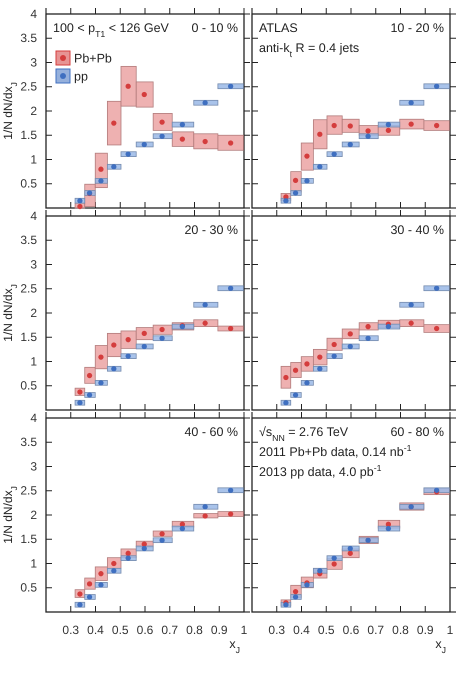 The width and height of the screenshot is (458, 674). What do you see at coordinates (93, 59) in the screenshot?
I see `legend-label: Pb+Pb` at bounding box center [93, 59].